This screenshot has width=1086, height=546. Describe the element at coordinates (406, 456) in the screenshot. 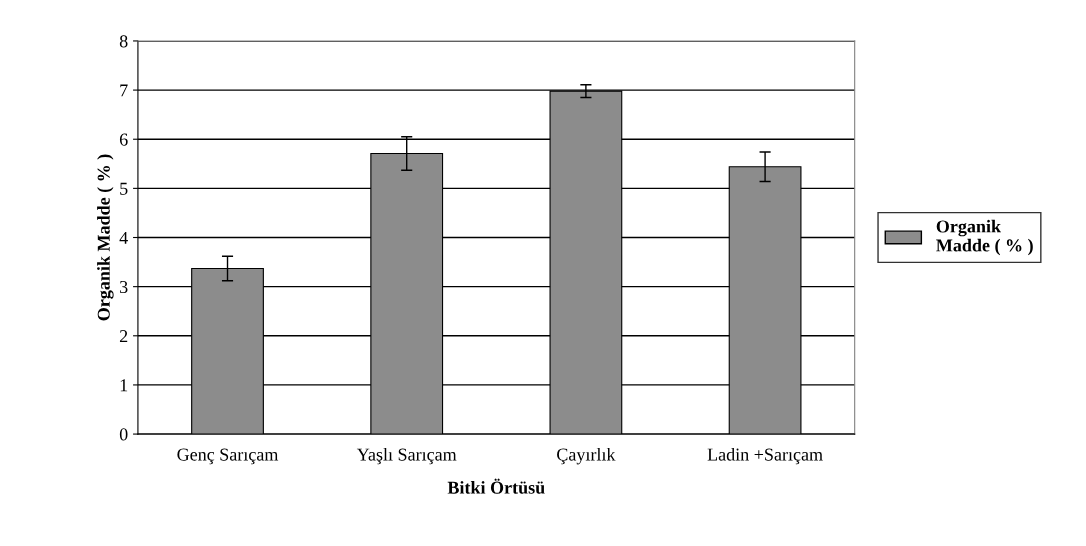

I see `x-tick-label: Yaşlı Sarıçam` at that location.